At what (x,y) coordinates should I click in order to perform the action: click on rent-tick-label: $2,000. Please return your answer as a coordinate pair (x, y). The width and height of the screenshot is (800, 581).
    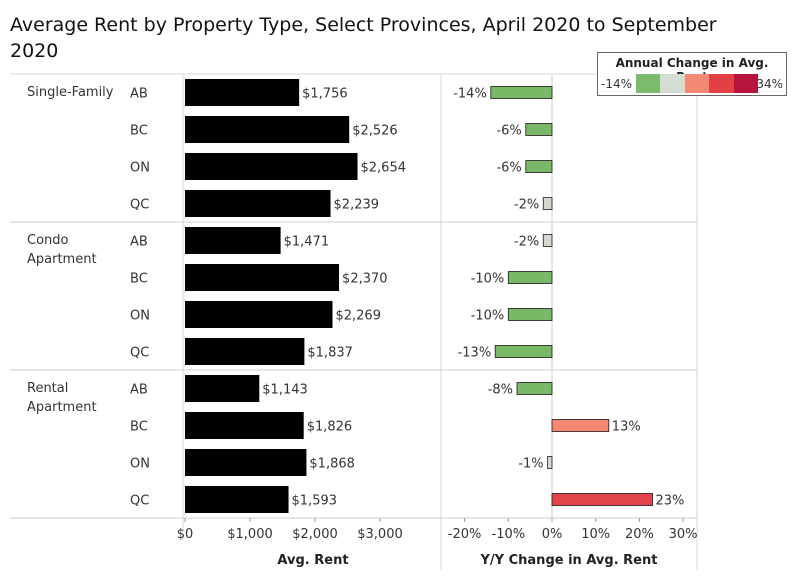
    Looking at the image, I should click on (315, 534).